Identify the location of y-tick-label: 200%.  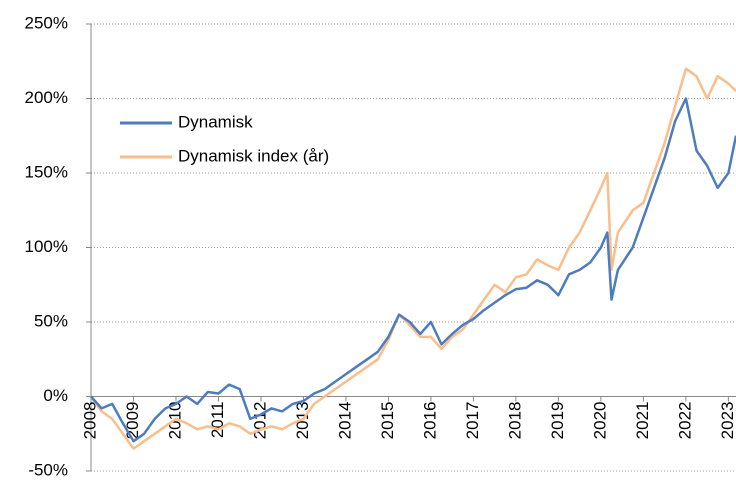
(46, 97).